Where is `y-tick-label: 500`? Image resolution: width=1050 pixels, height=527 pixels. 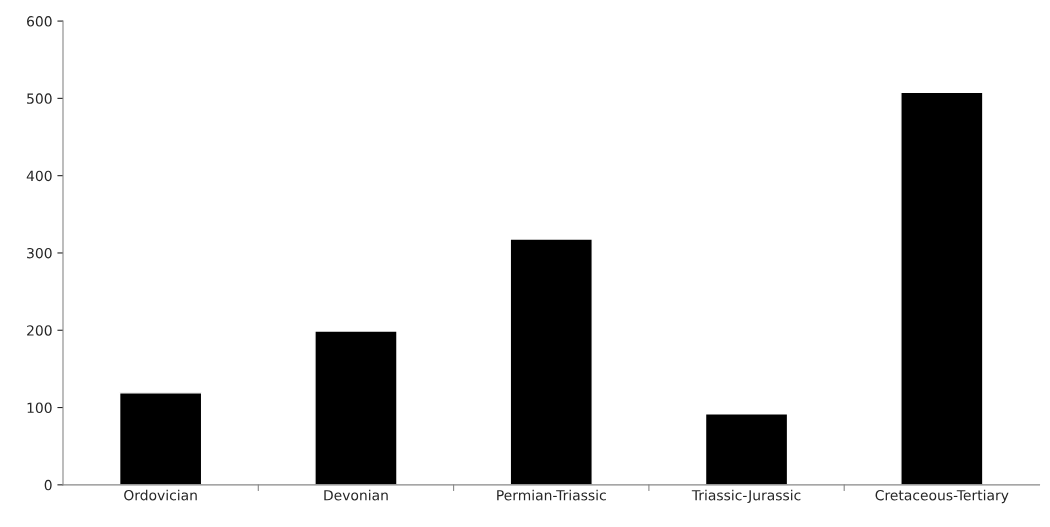 y-tick-label: 500 is located at coordinates (39, 98).